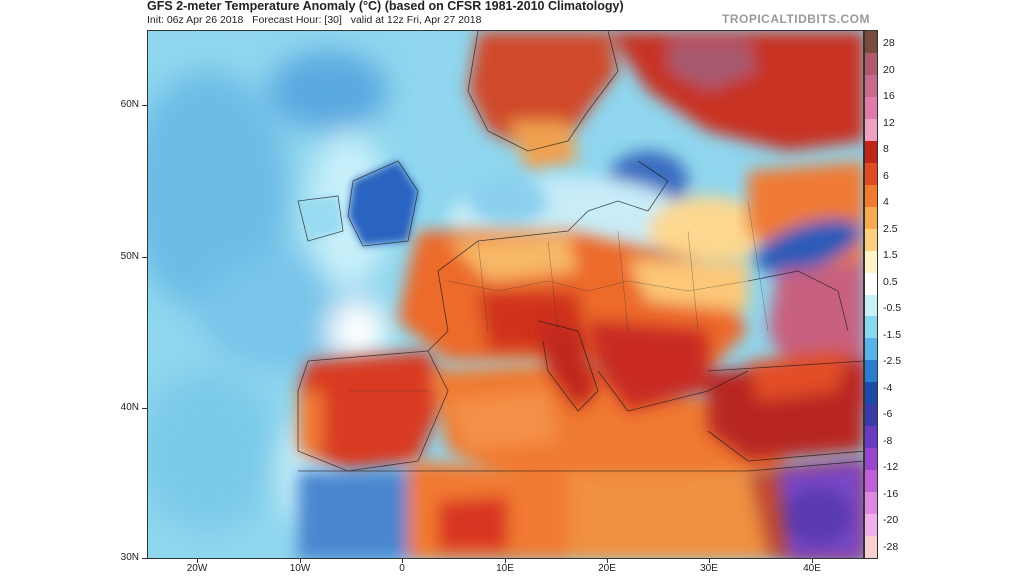  Describe the element at coordinates (888, 414) in the screenshot. I see `colorbar-label: -6` at that location.